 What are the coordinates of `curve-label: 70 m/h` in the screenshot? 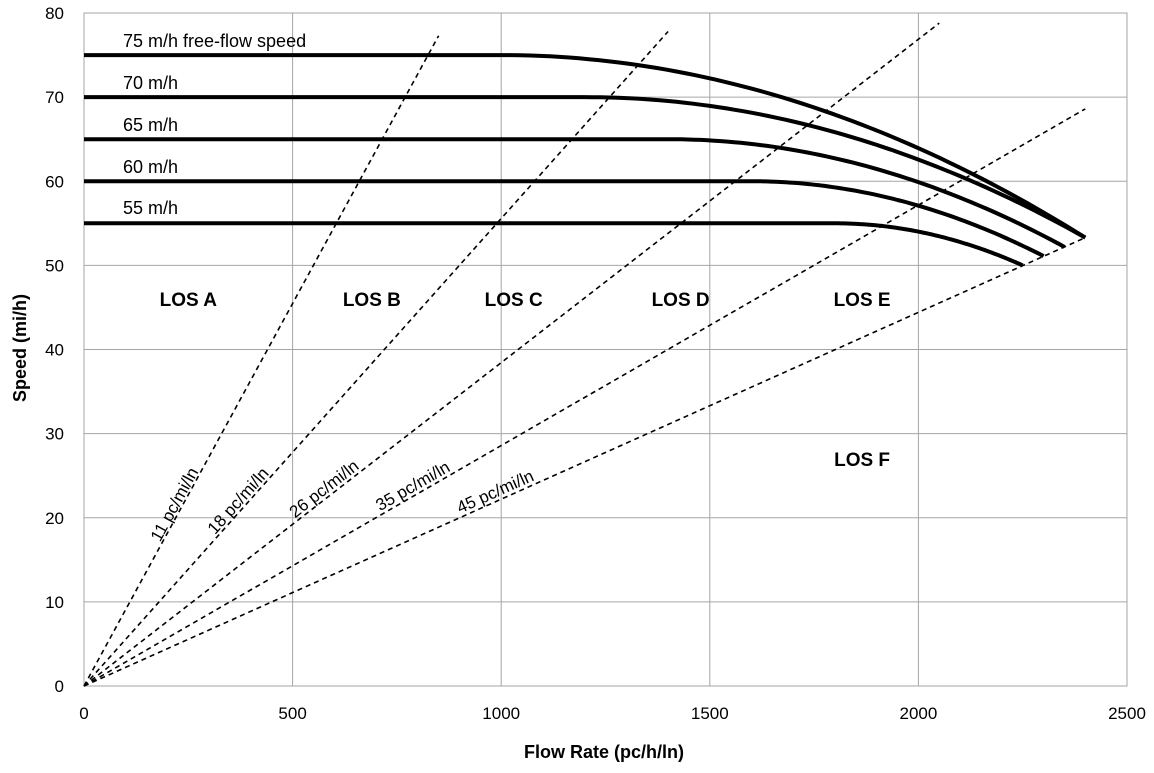 It's located at (150, 83).